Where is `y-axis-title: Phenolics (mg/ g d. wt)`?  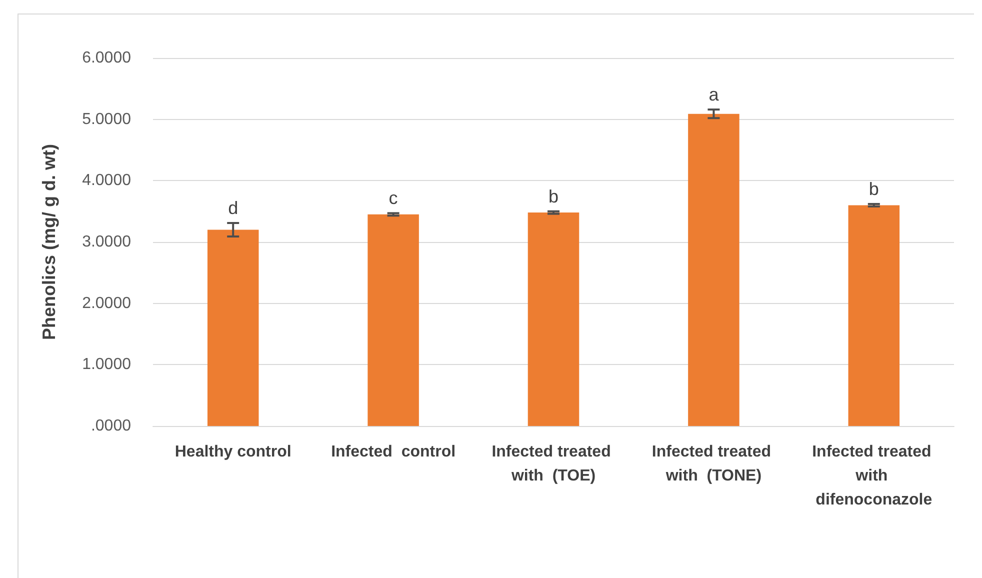 y-axis-title: Phenolics (mg/ g d. wt) is located at coordinates (49, 242).